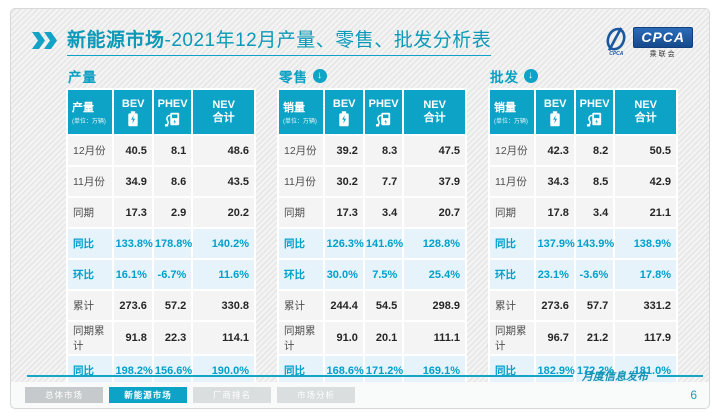  I want to click on metric-name: 销量, so click(294, 108).